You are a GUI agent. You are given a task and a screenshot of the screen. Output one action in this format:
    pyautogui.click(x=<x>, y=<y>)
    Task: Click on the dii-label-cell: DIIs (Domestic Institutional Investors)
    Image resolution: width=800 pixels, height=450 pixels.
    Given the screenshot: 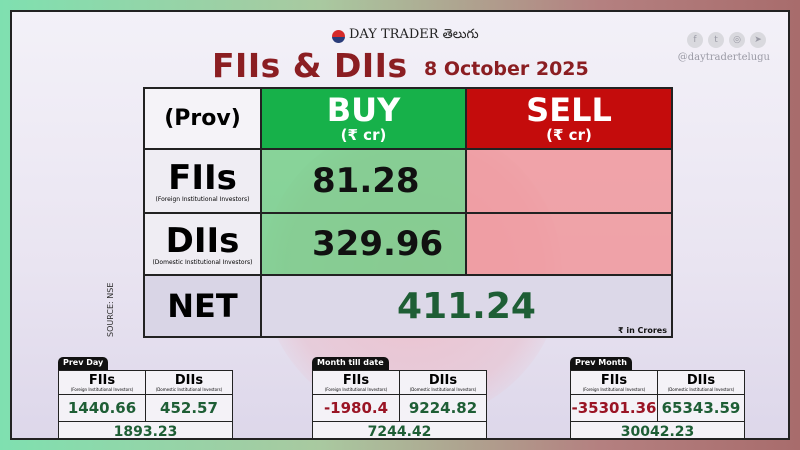 What is the action you would take?
    pyautogui.click(x=202, y=244)
    